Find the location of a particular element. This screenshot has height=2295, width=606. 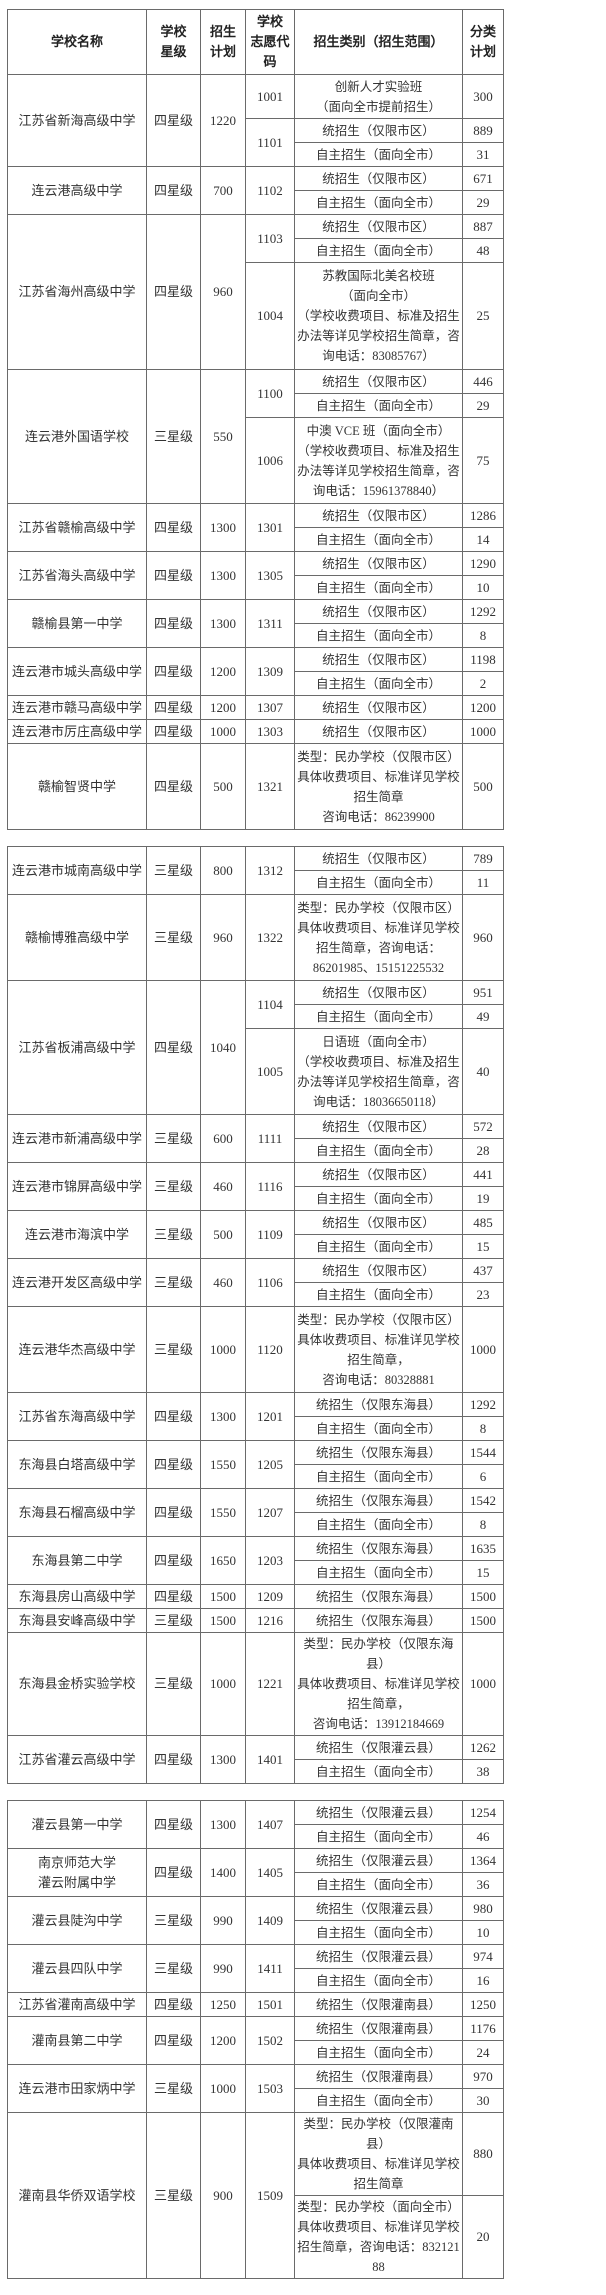

school-code: 1322 is located at coordinates (270, 937).